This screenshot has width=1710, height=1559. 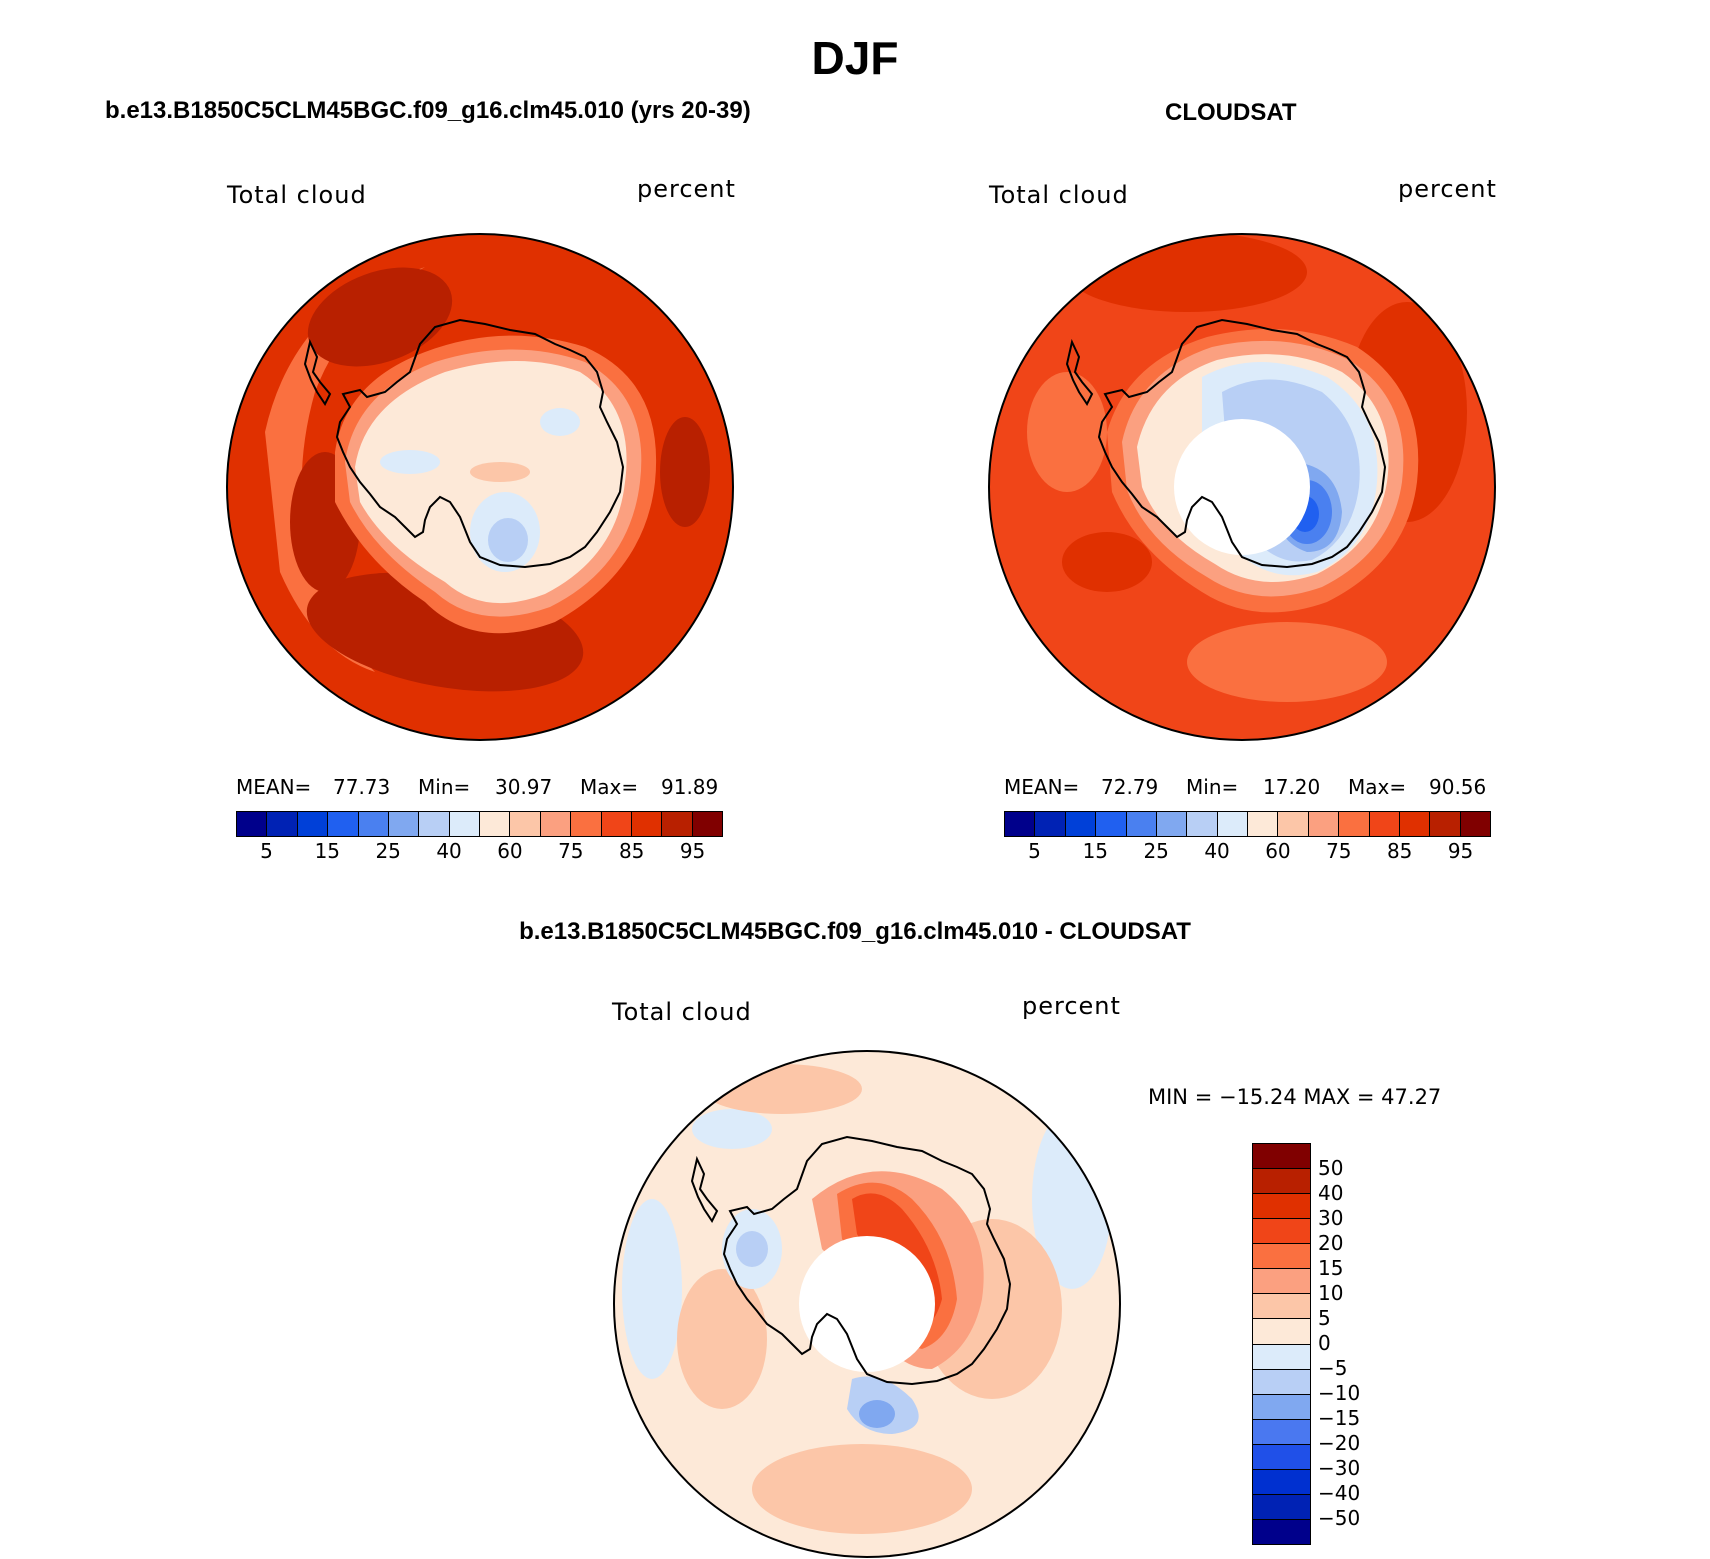 I want to click on colorbar-tick-label: −5, so click(x=1333, y=1368).